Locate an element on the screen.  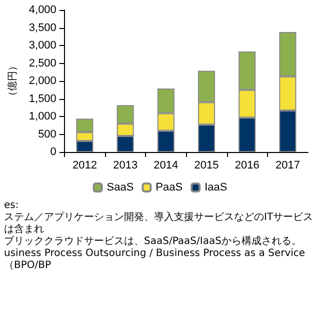
x-tick-label: 2015 is located at coordinates (206, 166).